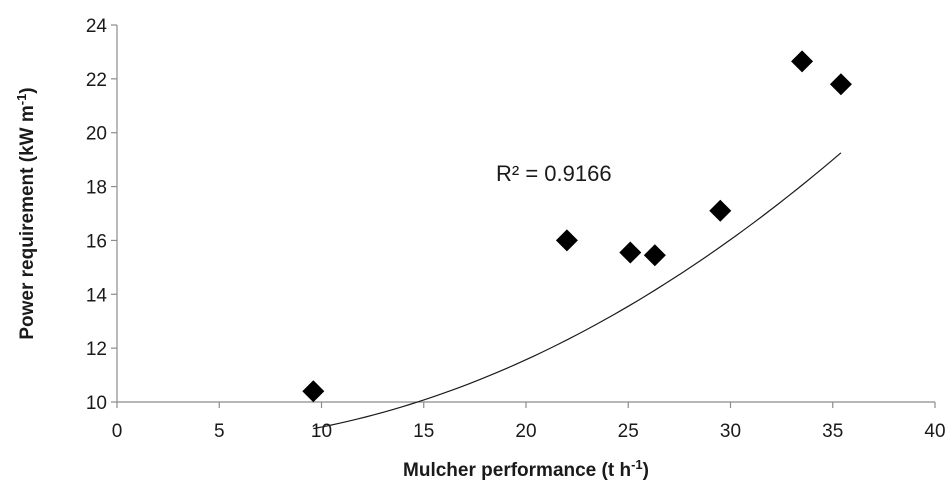 Image resolution: width=952 pixels, height=486 pixels. What do you see at coordinates (525, 431) in the screenshot?
I see `x-tick-label: 20` at bounding box center [525, 431].